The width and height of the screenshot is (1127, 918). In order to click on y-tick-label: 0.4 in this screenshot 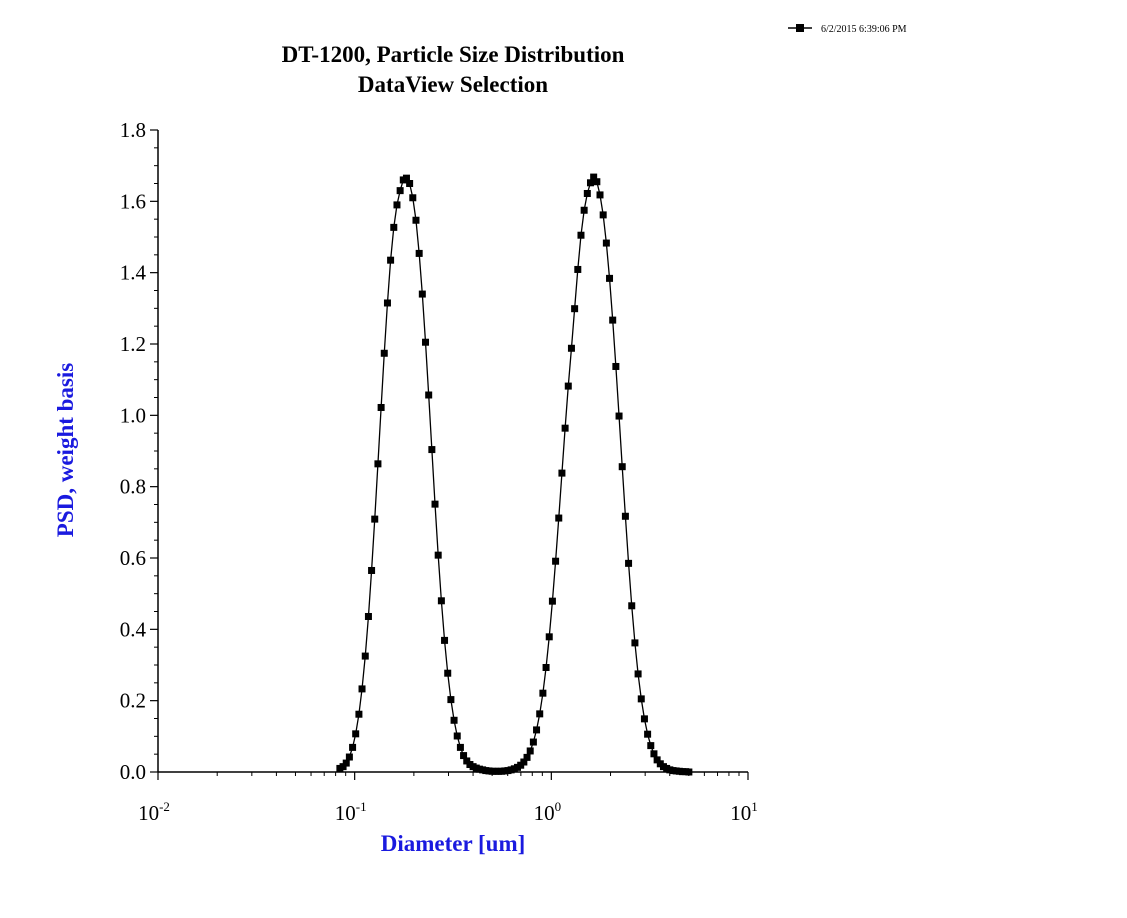, I will do `click(133, 629)`.